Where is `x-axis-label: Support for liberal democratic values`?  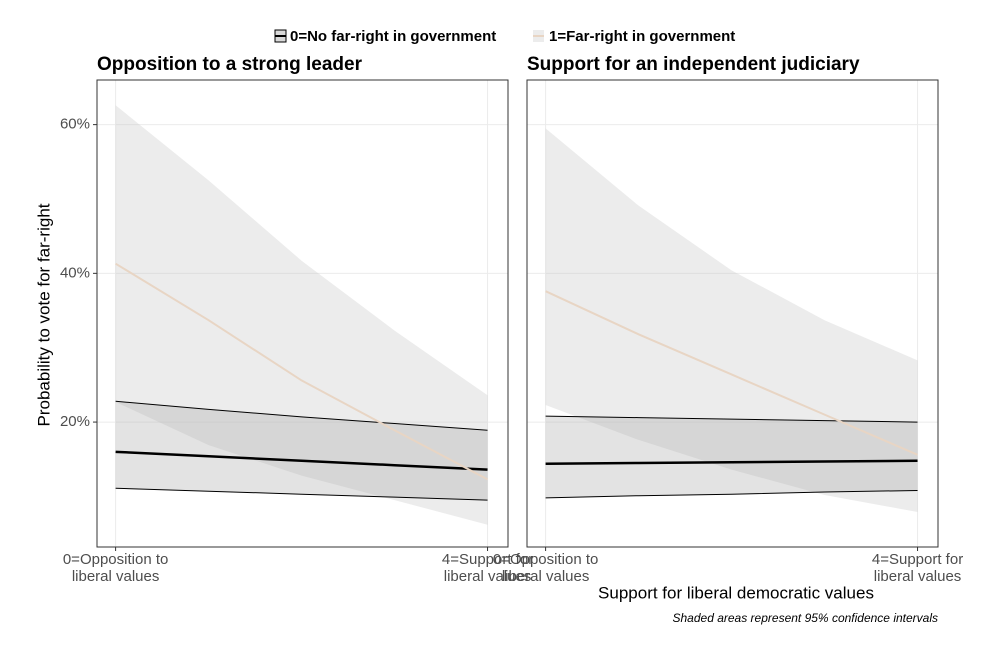
x-axis-label: Support for liberal democratic values is located at coordinates (736, 592).